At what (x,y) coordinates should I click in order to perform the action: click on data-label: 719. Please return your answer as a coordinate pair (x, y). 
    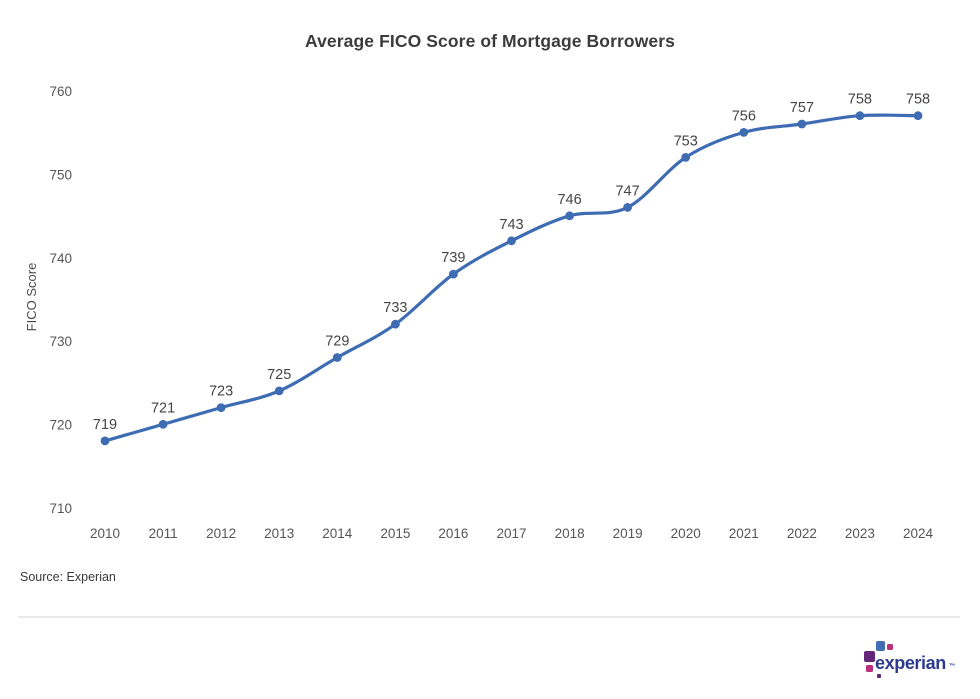
    Looking at the image, I should click on (105, 425).